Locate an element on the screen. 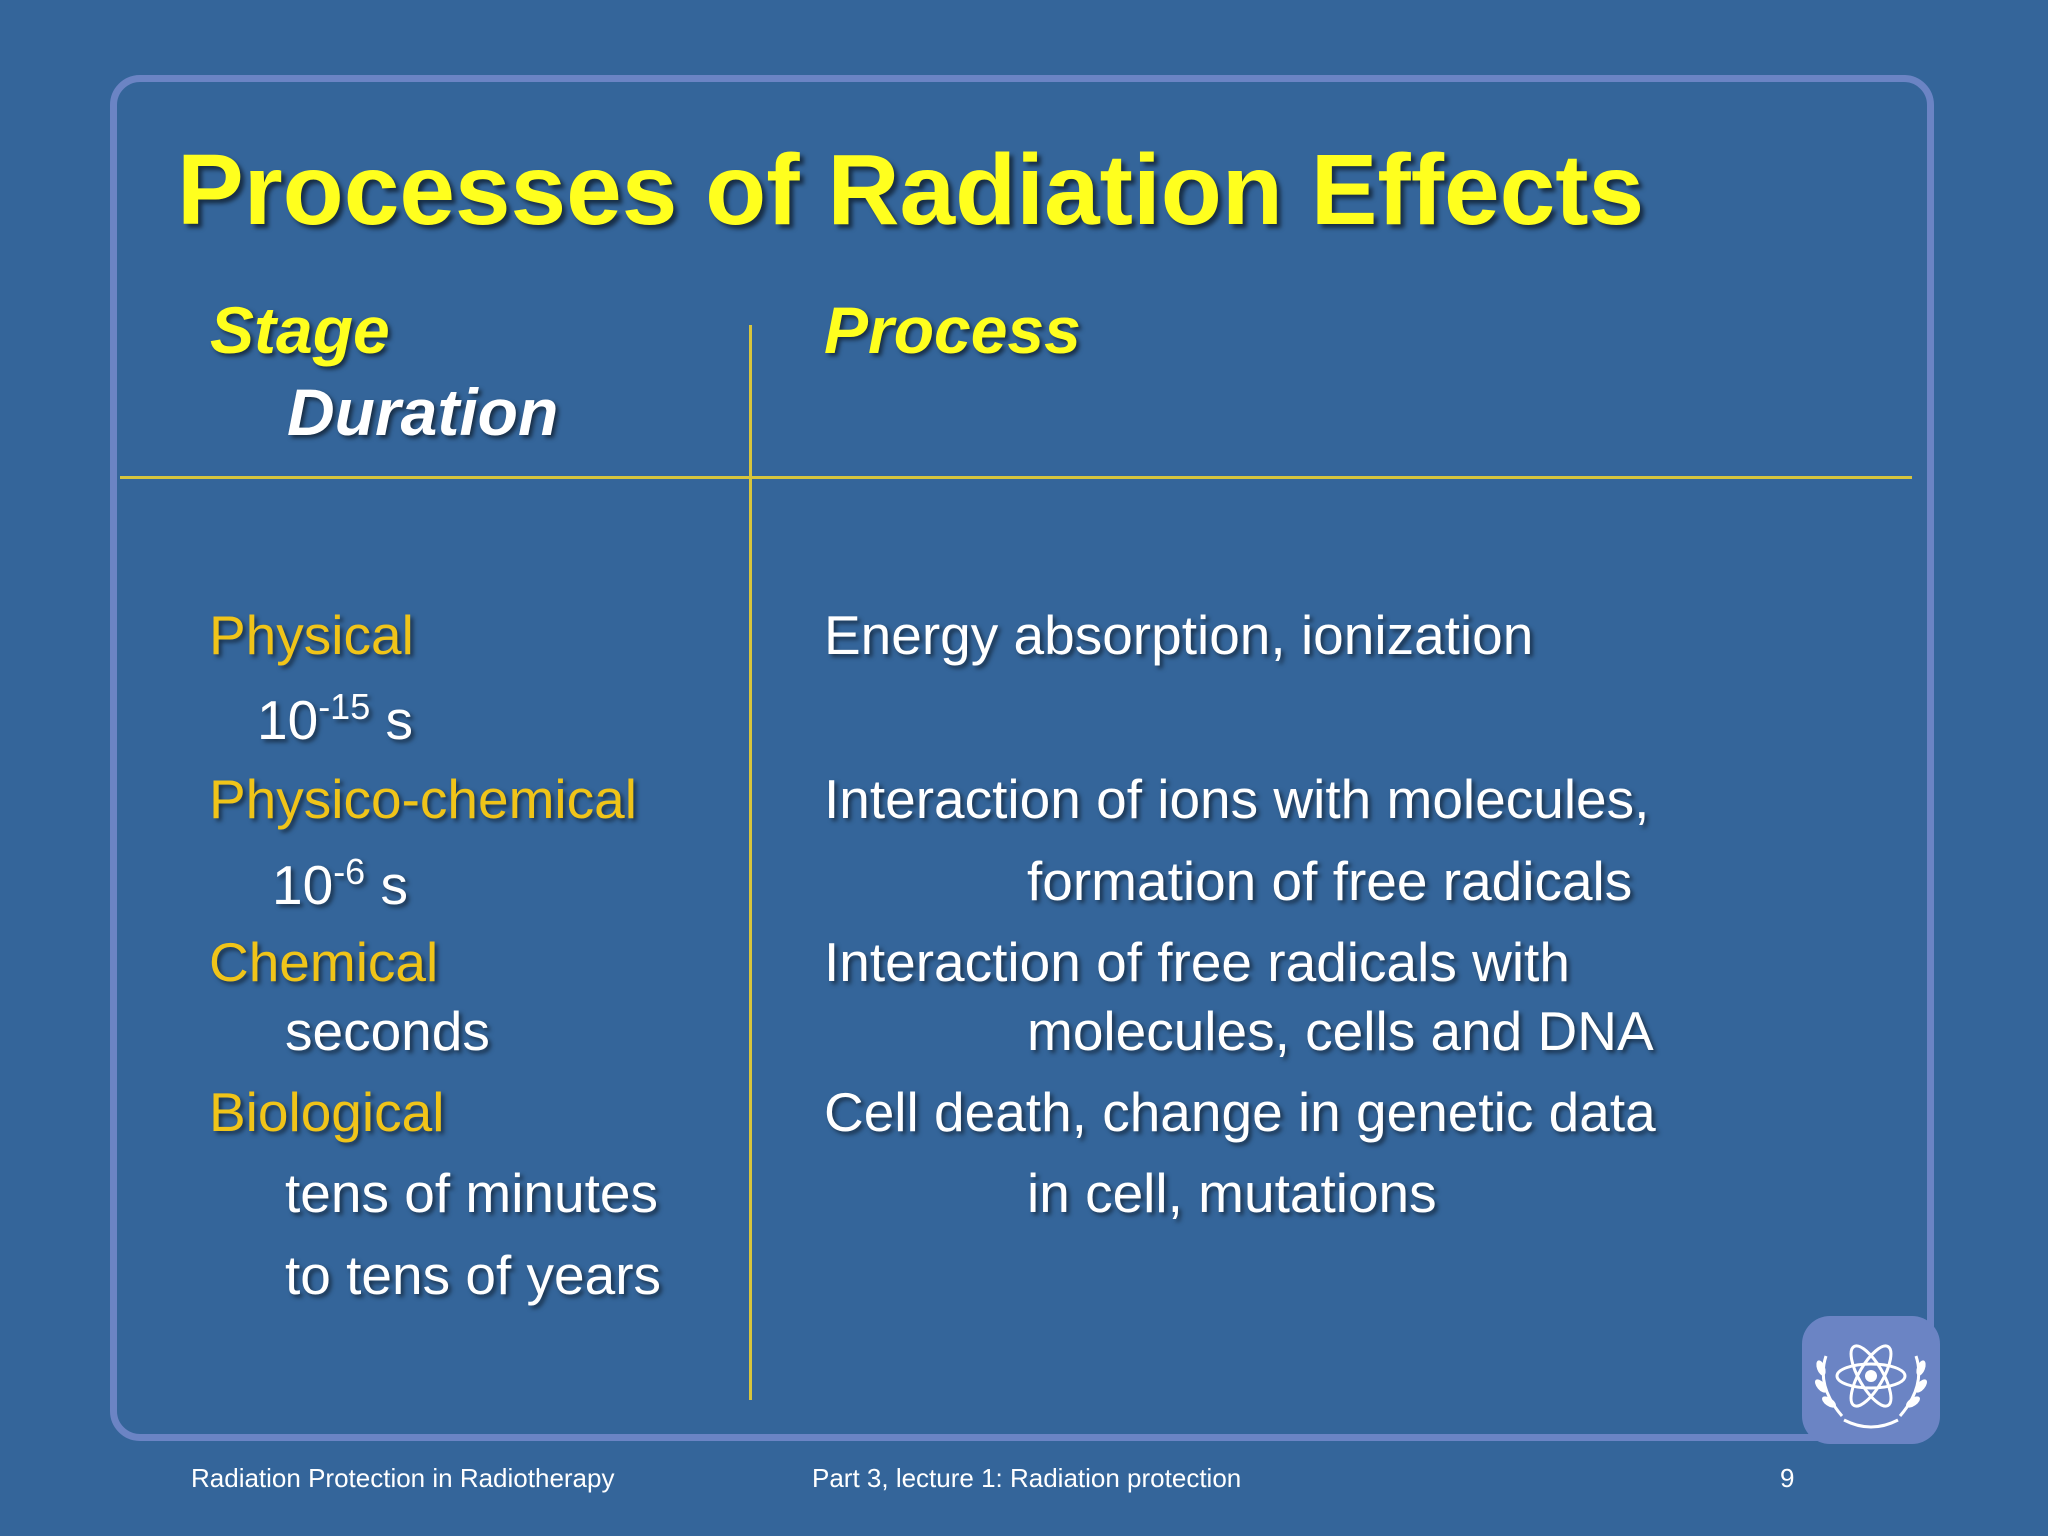  footer-lecture: Part 3, lecture 1: Radiation protection is located at coordinates (1027, 1478).